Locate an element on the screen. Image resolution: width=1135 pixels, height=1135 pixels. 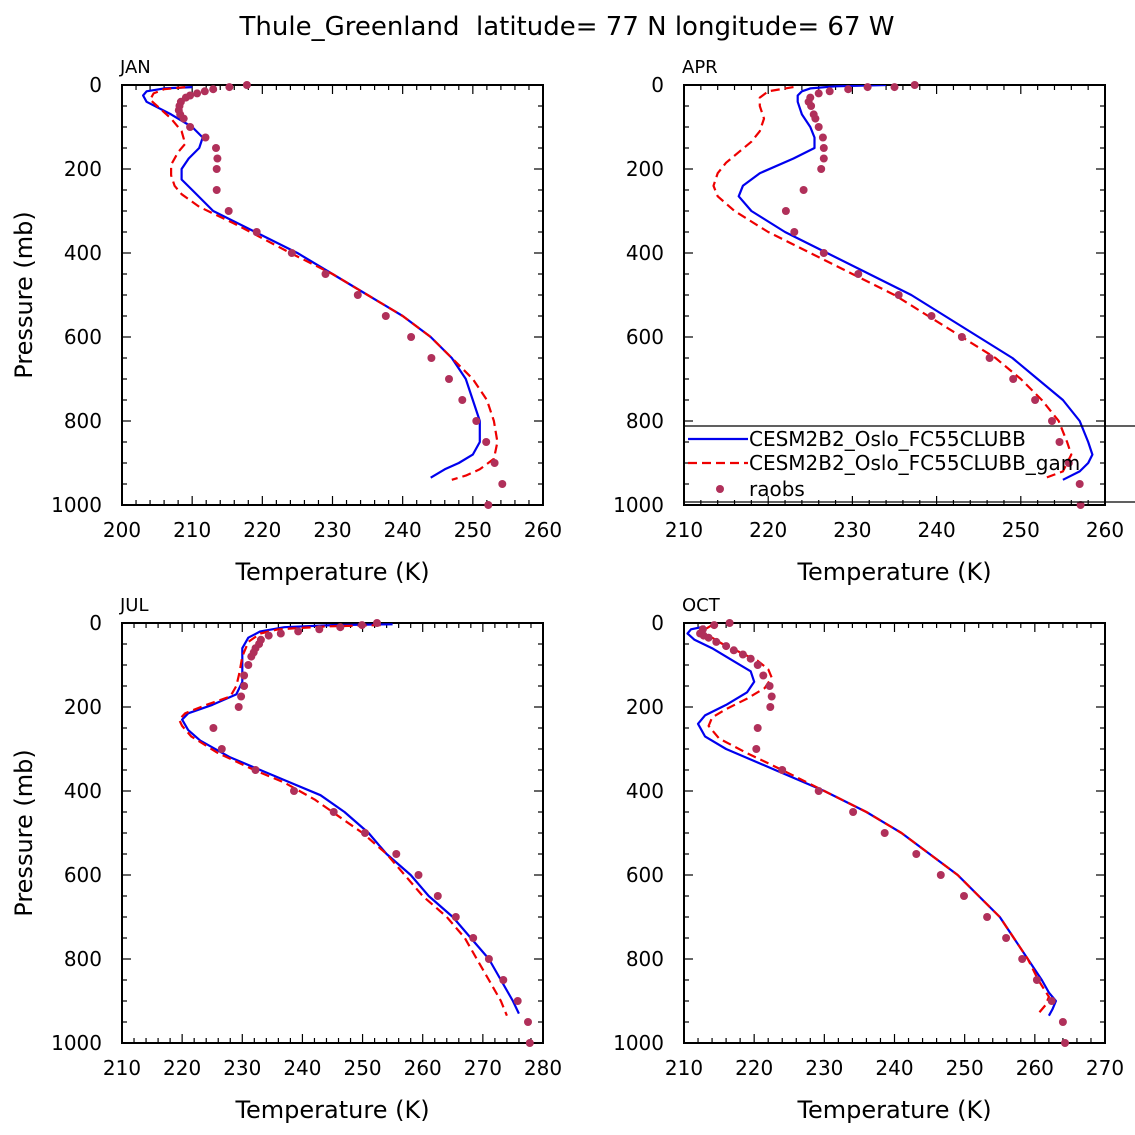
plot-area is located at coordinates (903, 283).